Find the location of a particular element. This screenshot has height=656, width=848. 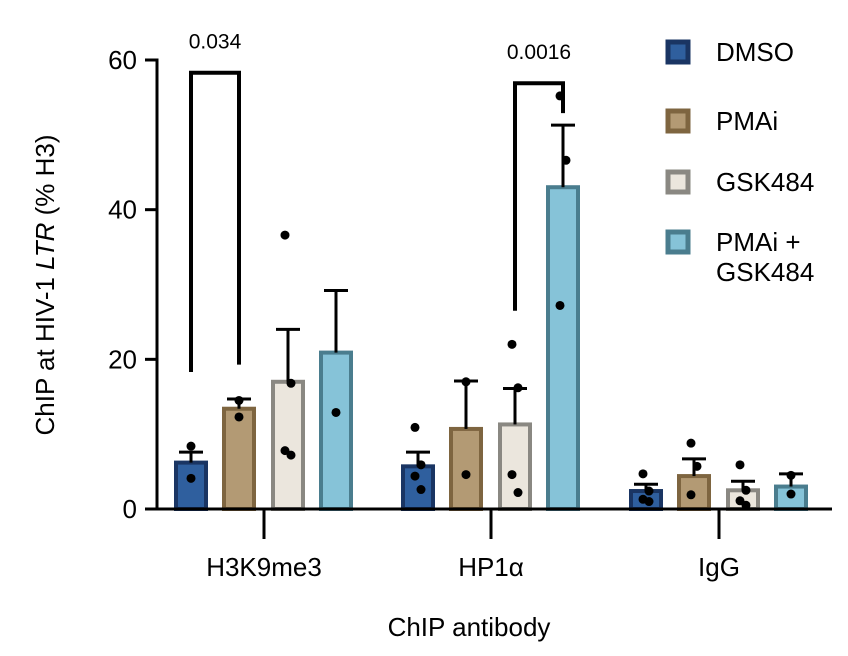

legend-label-2: GSK484 is located at coordinates (765, 182).